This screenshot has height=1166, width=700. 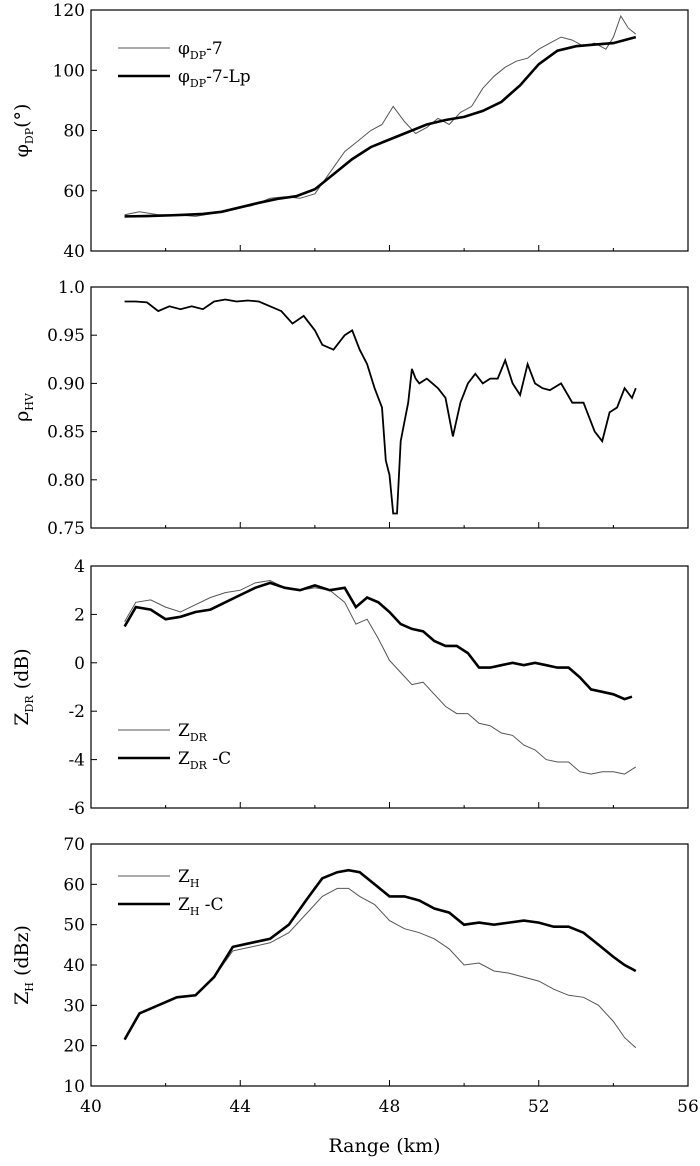 What do you see at coordinates (74, 1047) in the screenshot?
I see `y-tick-label: 20` at bounding box center [74, 1047].